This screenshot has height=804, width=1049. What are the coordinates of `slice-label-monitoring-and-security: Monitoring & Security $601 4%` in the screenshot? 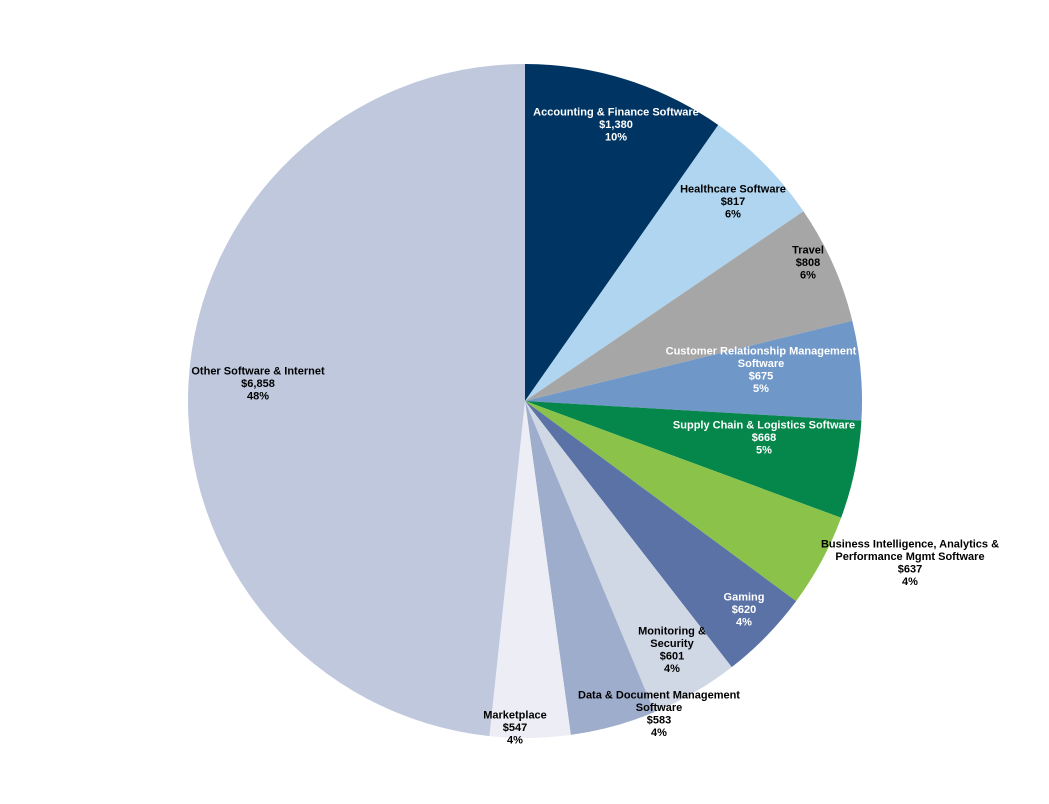 It's located at (672, 650).